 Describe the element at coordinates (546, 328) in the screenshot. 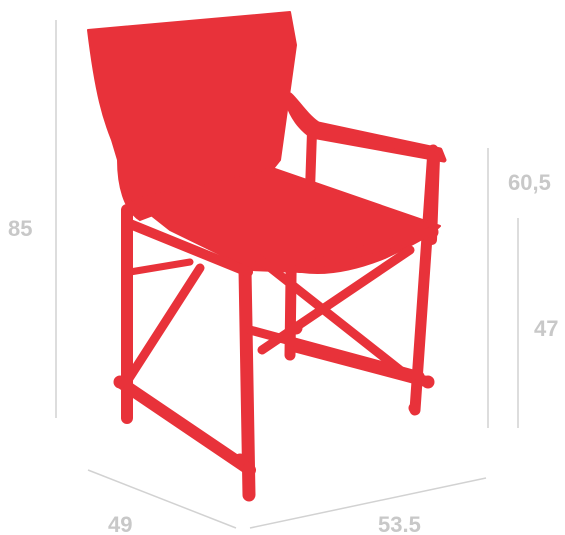

I see `seat-height-label: 47` at that location.